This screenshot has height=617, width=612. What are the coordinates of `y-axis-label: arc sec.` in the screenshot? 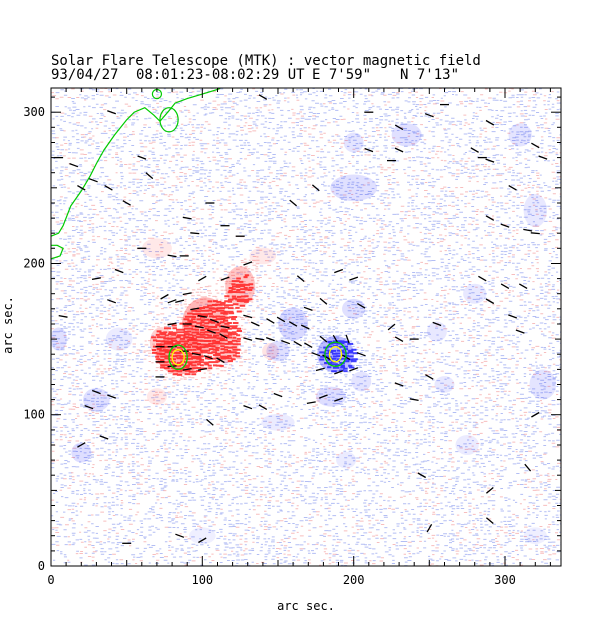 It's located at (8, 325).